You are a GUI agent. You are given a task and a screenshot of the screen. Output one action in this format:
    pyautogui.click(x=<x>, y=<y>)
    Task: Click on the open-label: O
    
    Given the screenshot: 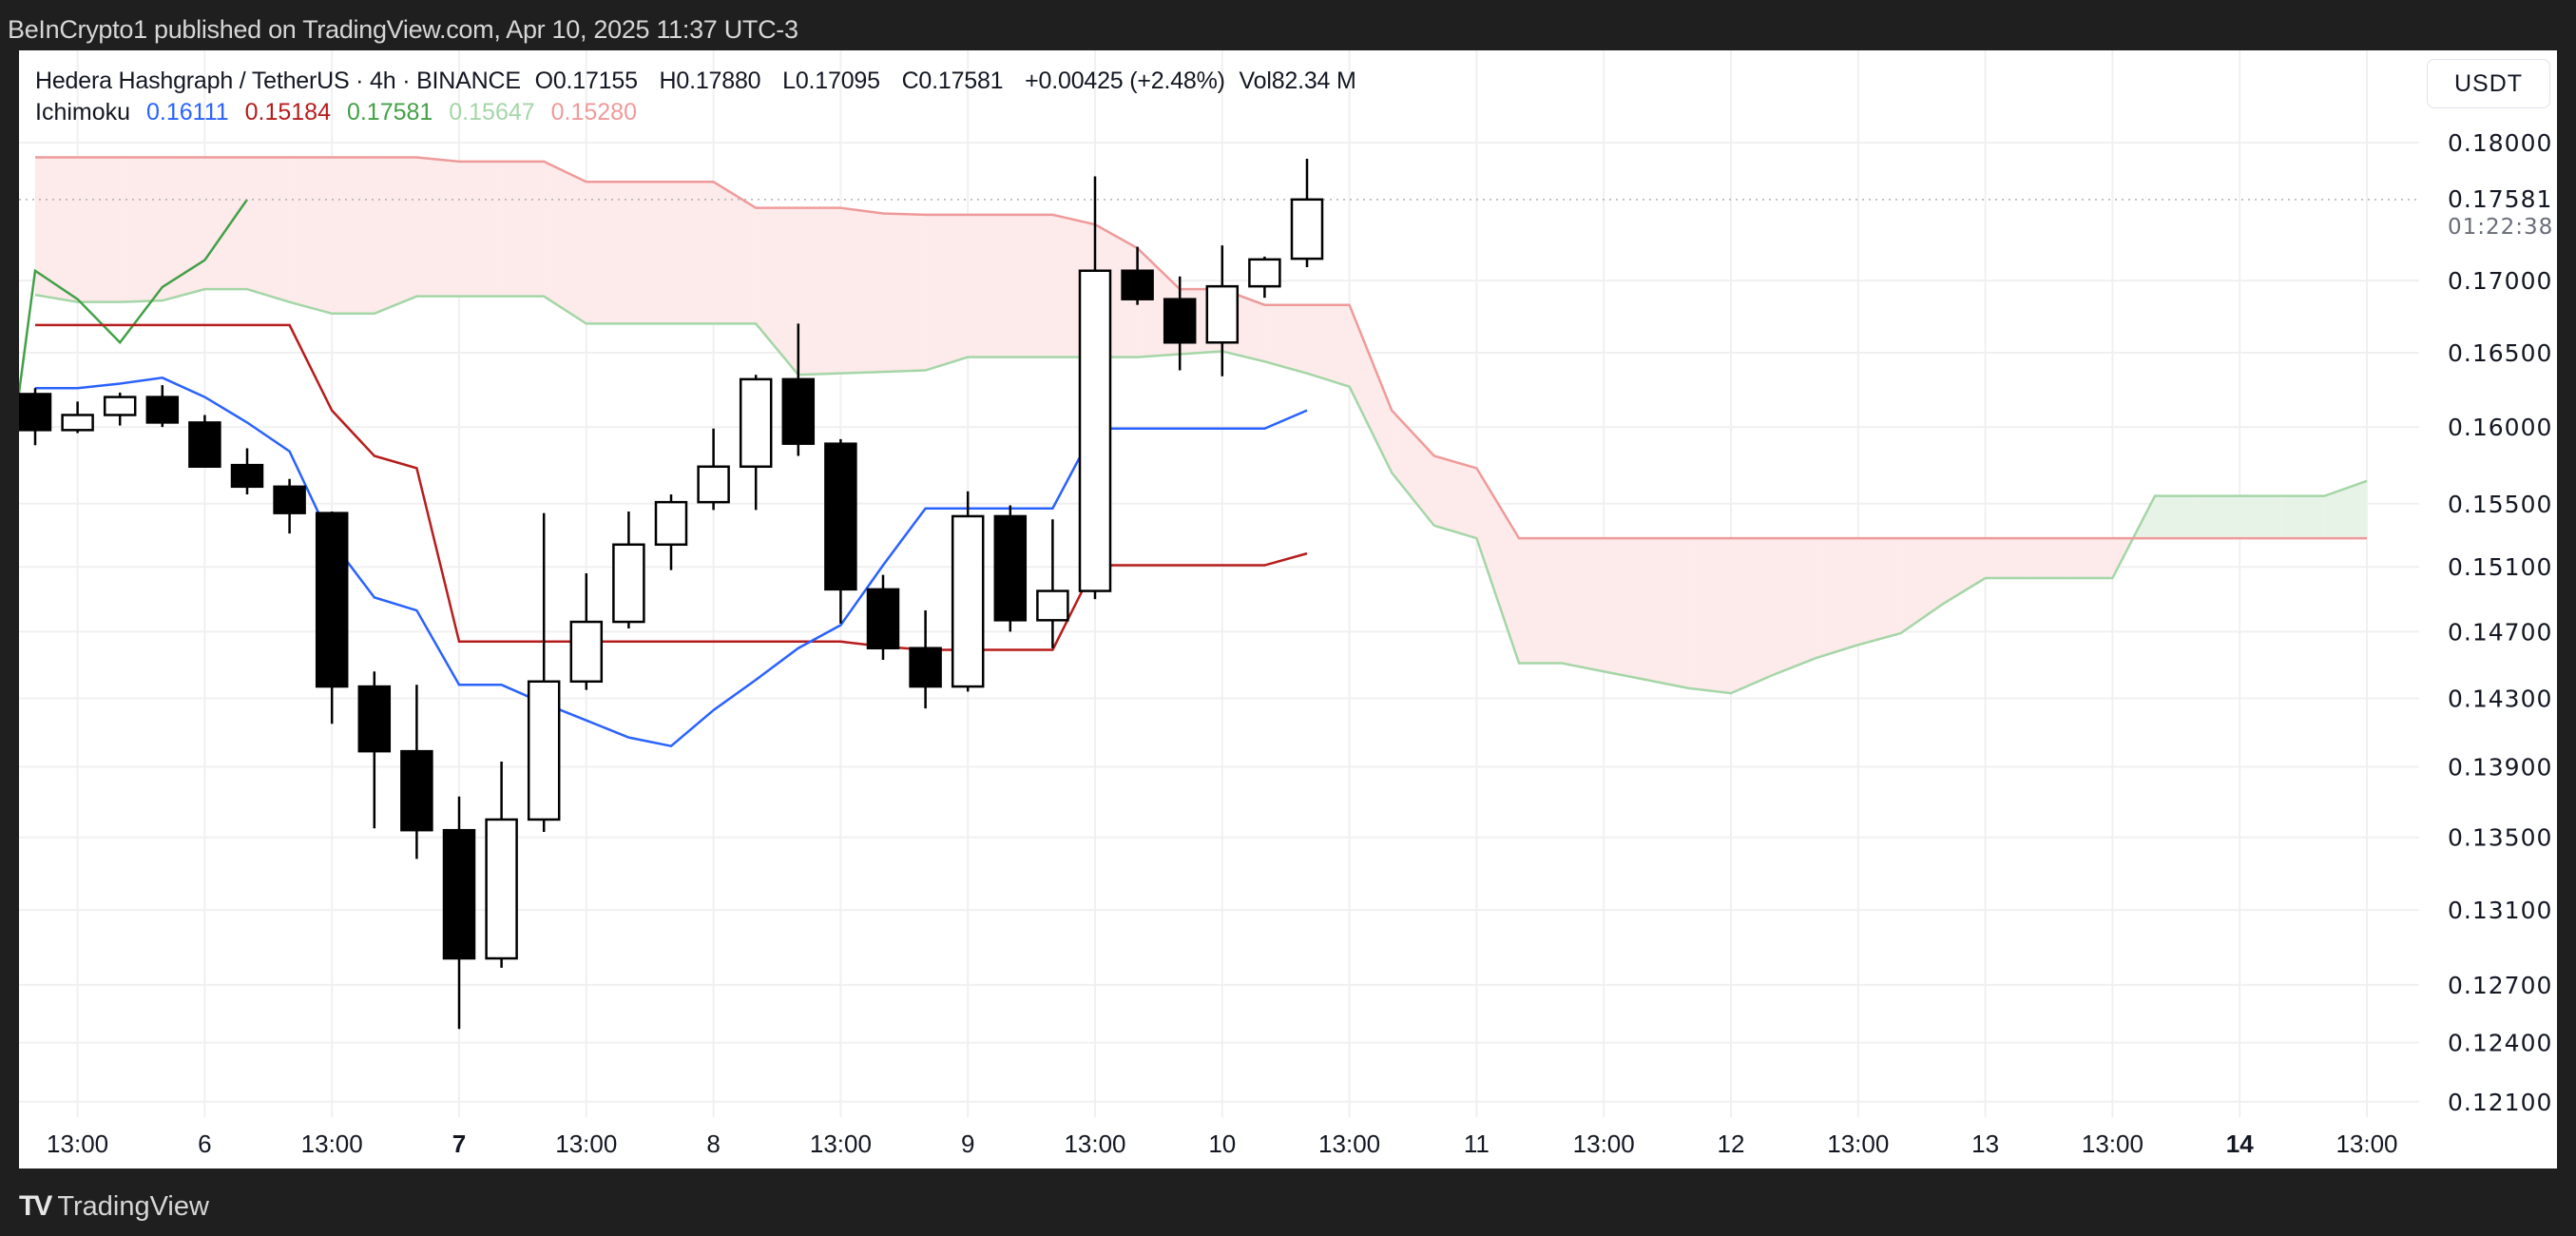 What is the action you would take?
    pyautogui.click(x=543, y=81)
    